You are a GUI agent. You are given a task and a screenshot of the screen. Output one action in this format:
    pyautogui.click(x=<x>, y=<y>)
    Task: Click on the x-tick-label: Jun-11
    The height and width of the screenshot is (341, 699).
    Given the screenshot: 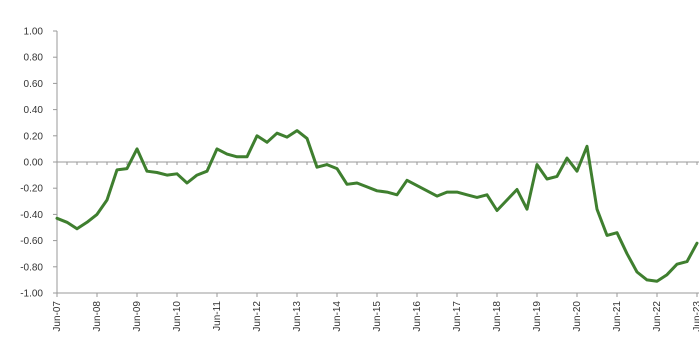 What is the action you would take?
    pyautogui.click(x=217, y=316)
    